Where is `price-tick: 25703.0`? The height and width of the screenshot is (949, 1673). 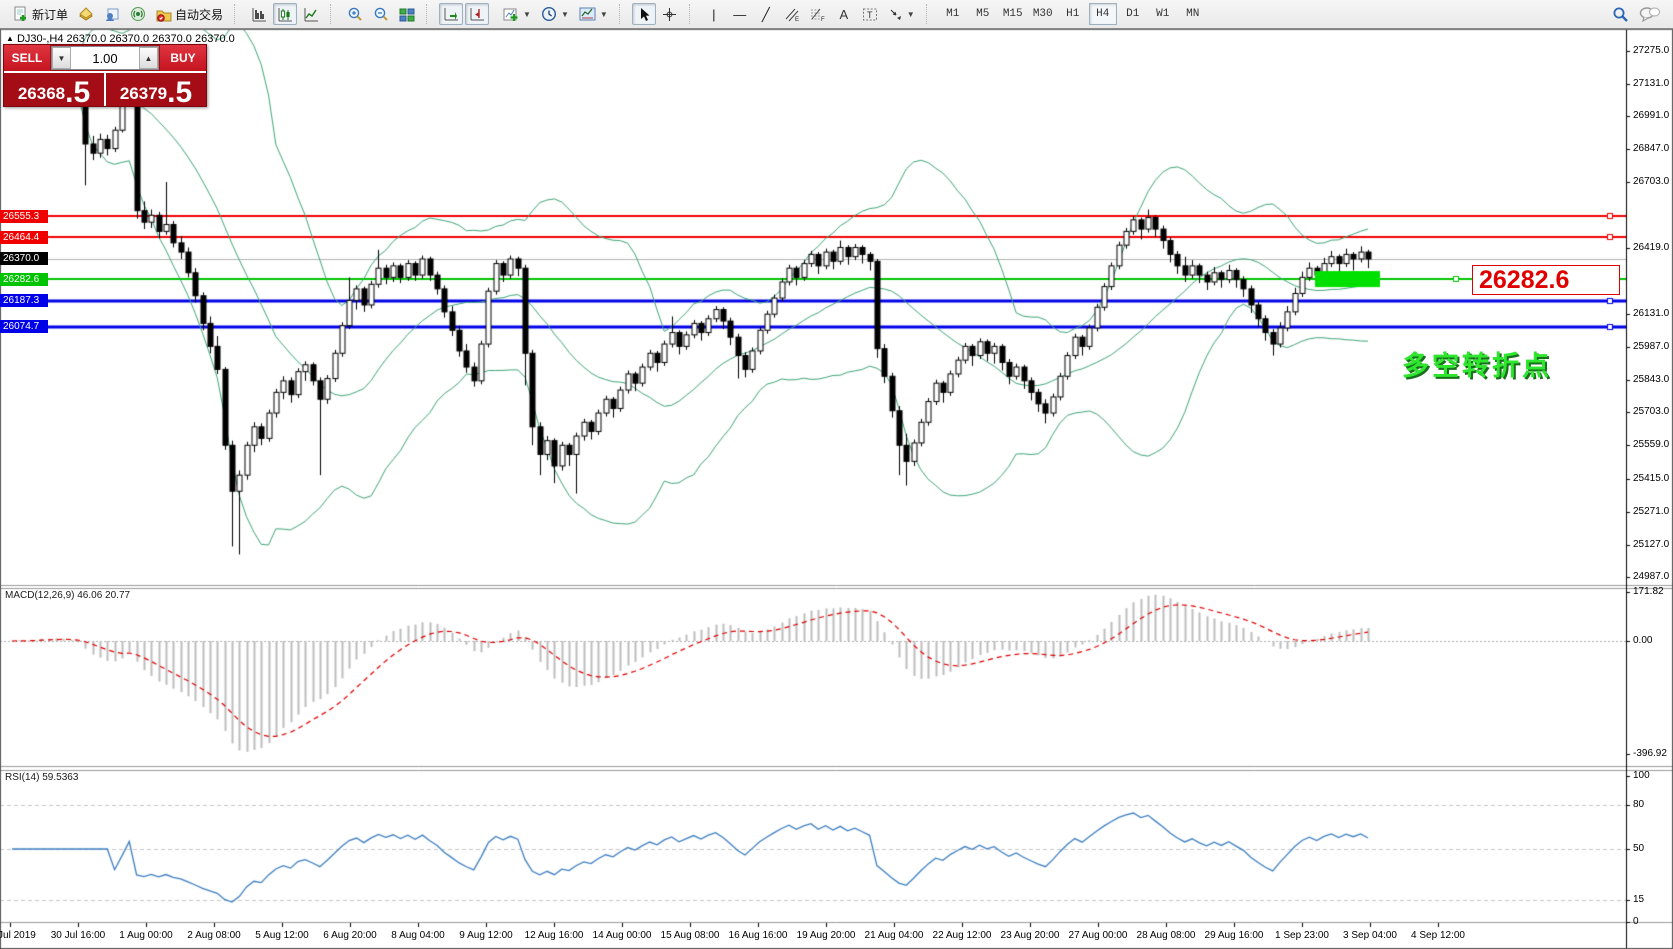
price-tick: 25703.0 is located at coordinates (1651, 412).